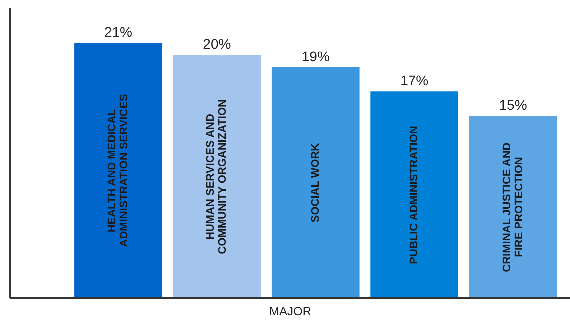  Describe the element at coordinates (316, 56) in the screenshot. I see `data-label: 19%` at that location.